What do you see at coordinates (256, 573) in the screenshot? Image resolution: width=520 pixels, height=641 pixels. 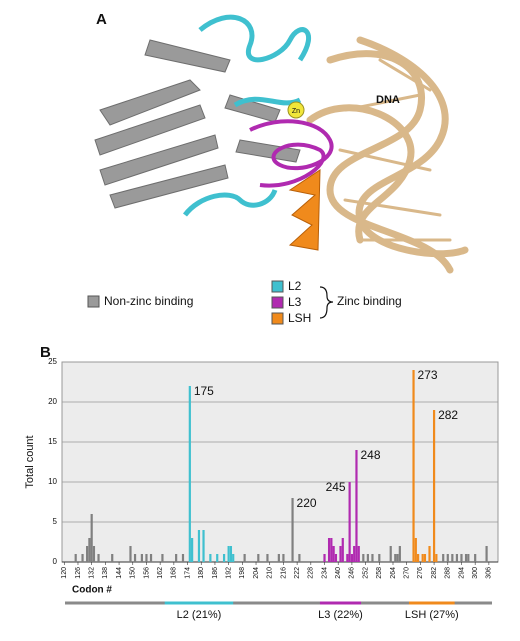 I see `x-tick-label: 204` at bounding box center [256, 573].